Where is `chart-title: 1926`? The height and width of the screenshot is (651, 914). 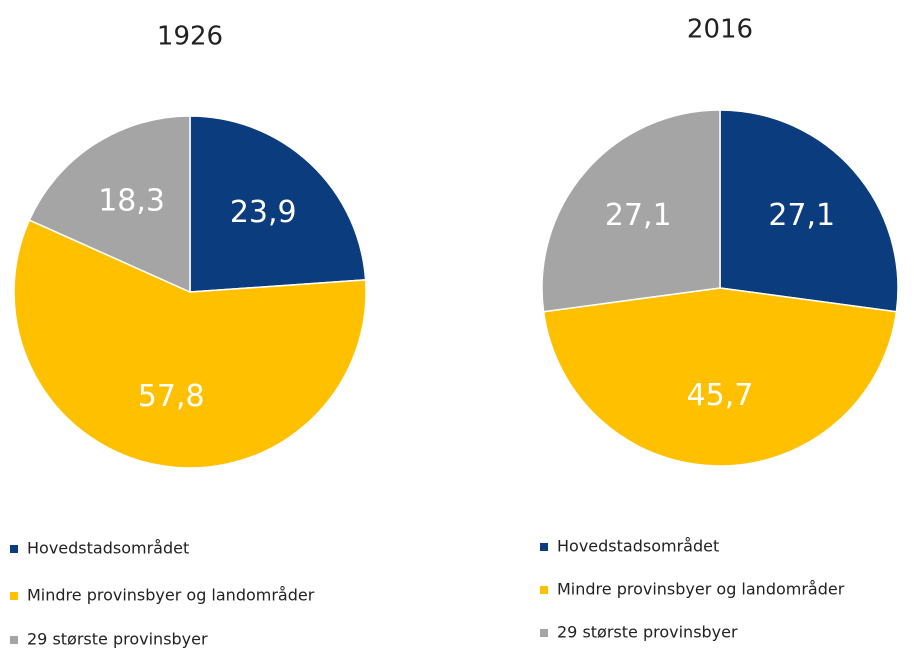
chart-title: 1926 is located at coordinates (190, 37).